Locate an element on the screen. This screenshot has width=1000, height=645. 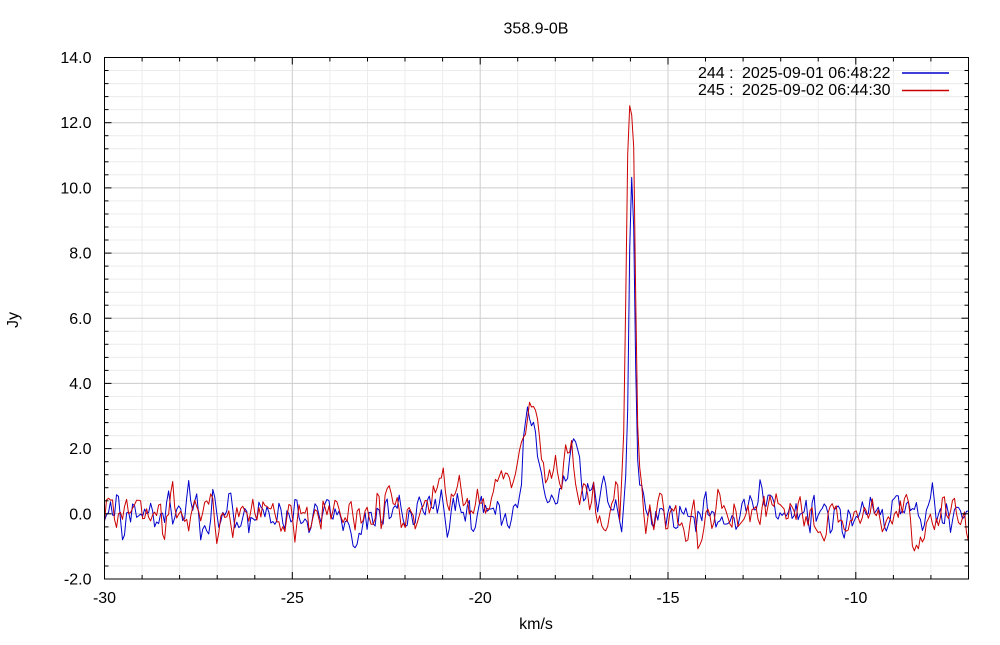
svg-text: 358.9-0B is located at coordinates (536, 29).